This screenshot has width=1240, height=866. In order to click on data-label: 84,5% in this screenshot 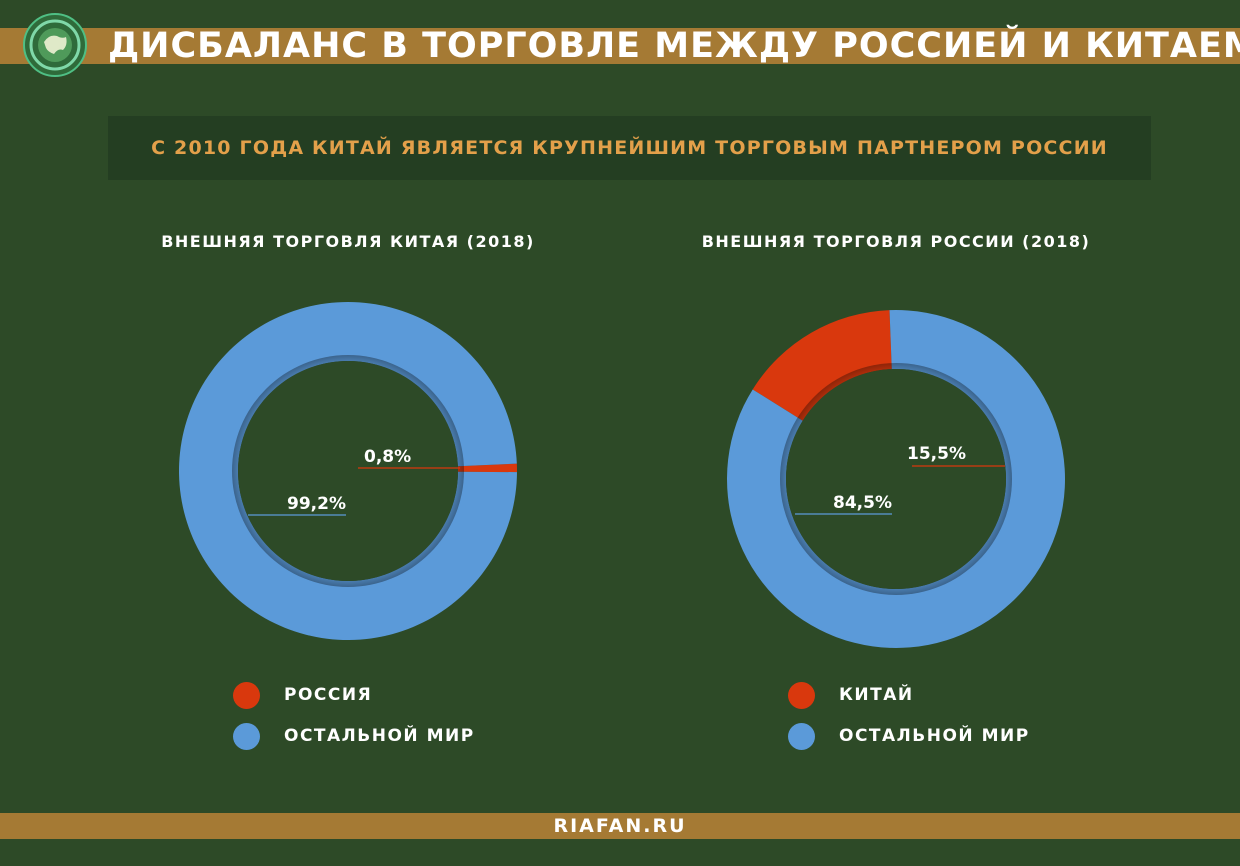, I will do `click(862, 503)`.